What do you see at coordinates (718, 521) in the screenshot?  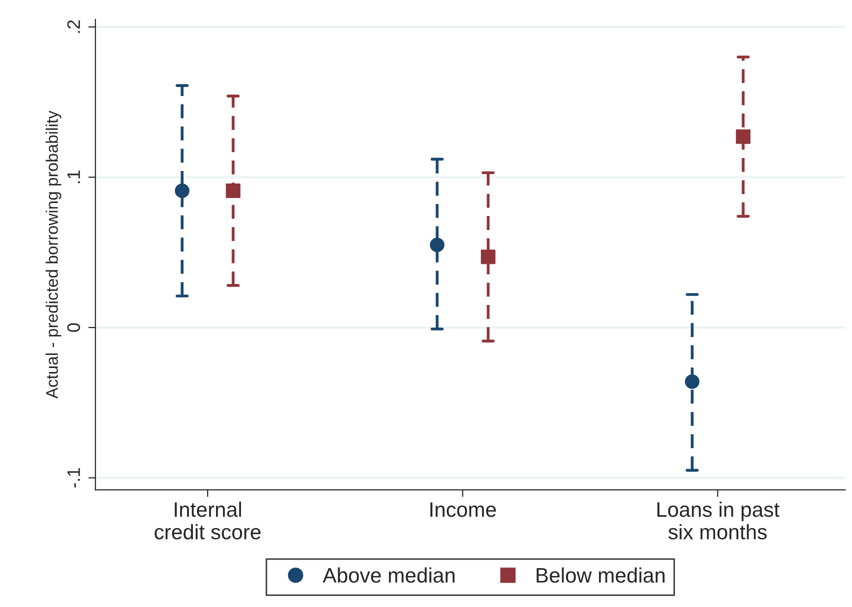 I see `x-tick-label: Loans in past six months` at bounding box center [718, 521].